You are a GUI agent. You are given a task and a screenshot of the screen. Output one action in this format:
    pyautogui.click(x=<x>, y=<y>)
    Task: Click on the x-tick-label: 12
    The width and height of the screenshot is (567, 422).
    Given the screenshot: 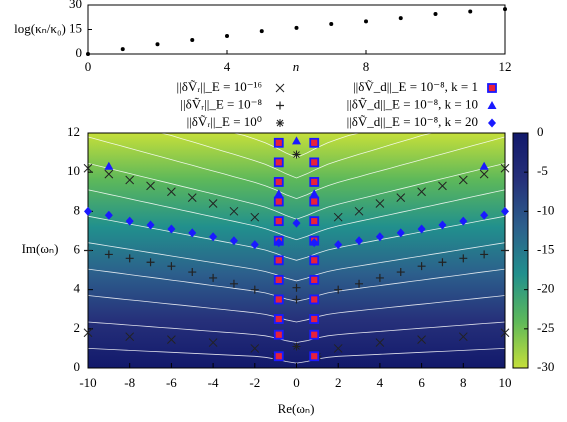 What is the action you would take?
    pyautogui.click(x=505, y=66)
    